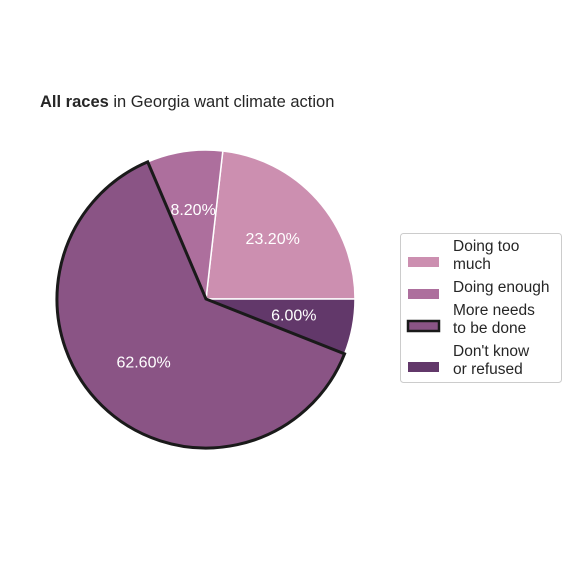 The image size is (576, 576). What do you see at coordinates (501, 287) in the screenshot?
I see `legend-label-1: Doing enough` at bounding box center [501, 287].